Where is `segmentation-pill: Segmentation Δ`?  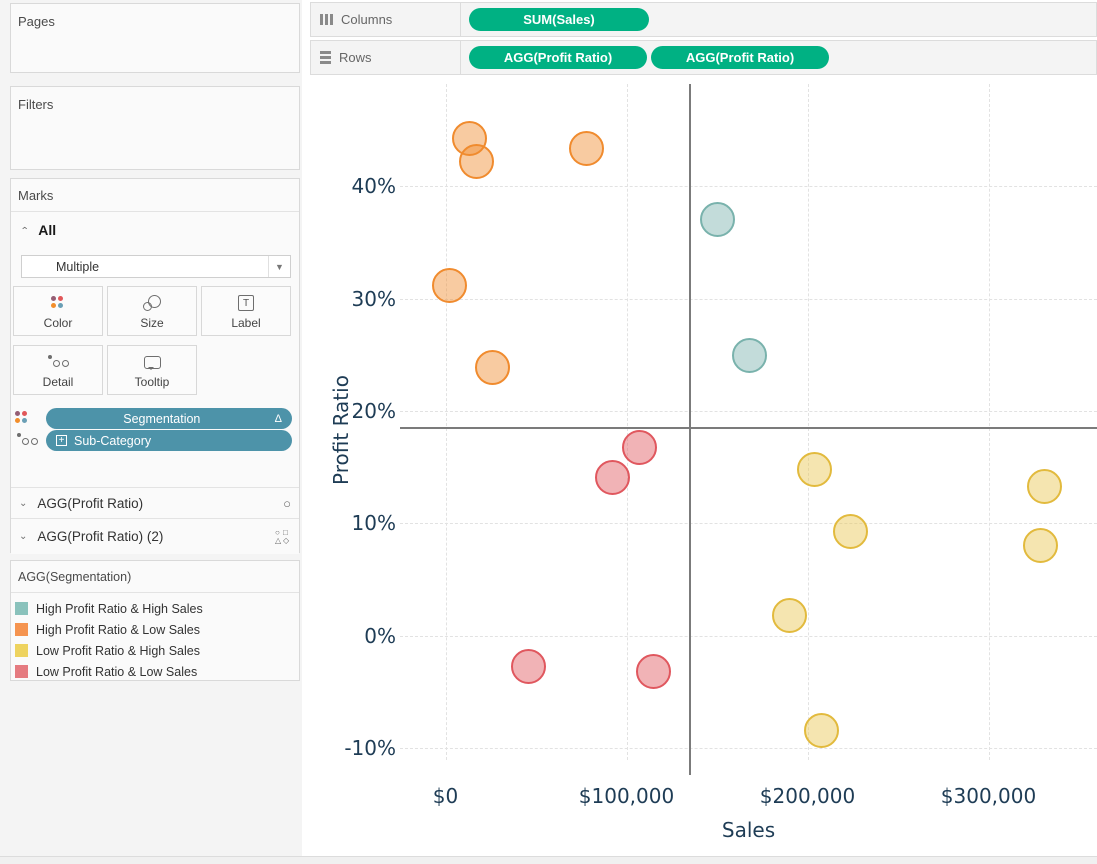
segmentation-pill: Segmentation Δ is located at coordinates (169, 418).